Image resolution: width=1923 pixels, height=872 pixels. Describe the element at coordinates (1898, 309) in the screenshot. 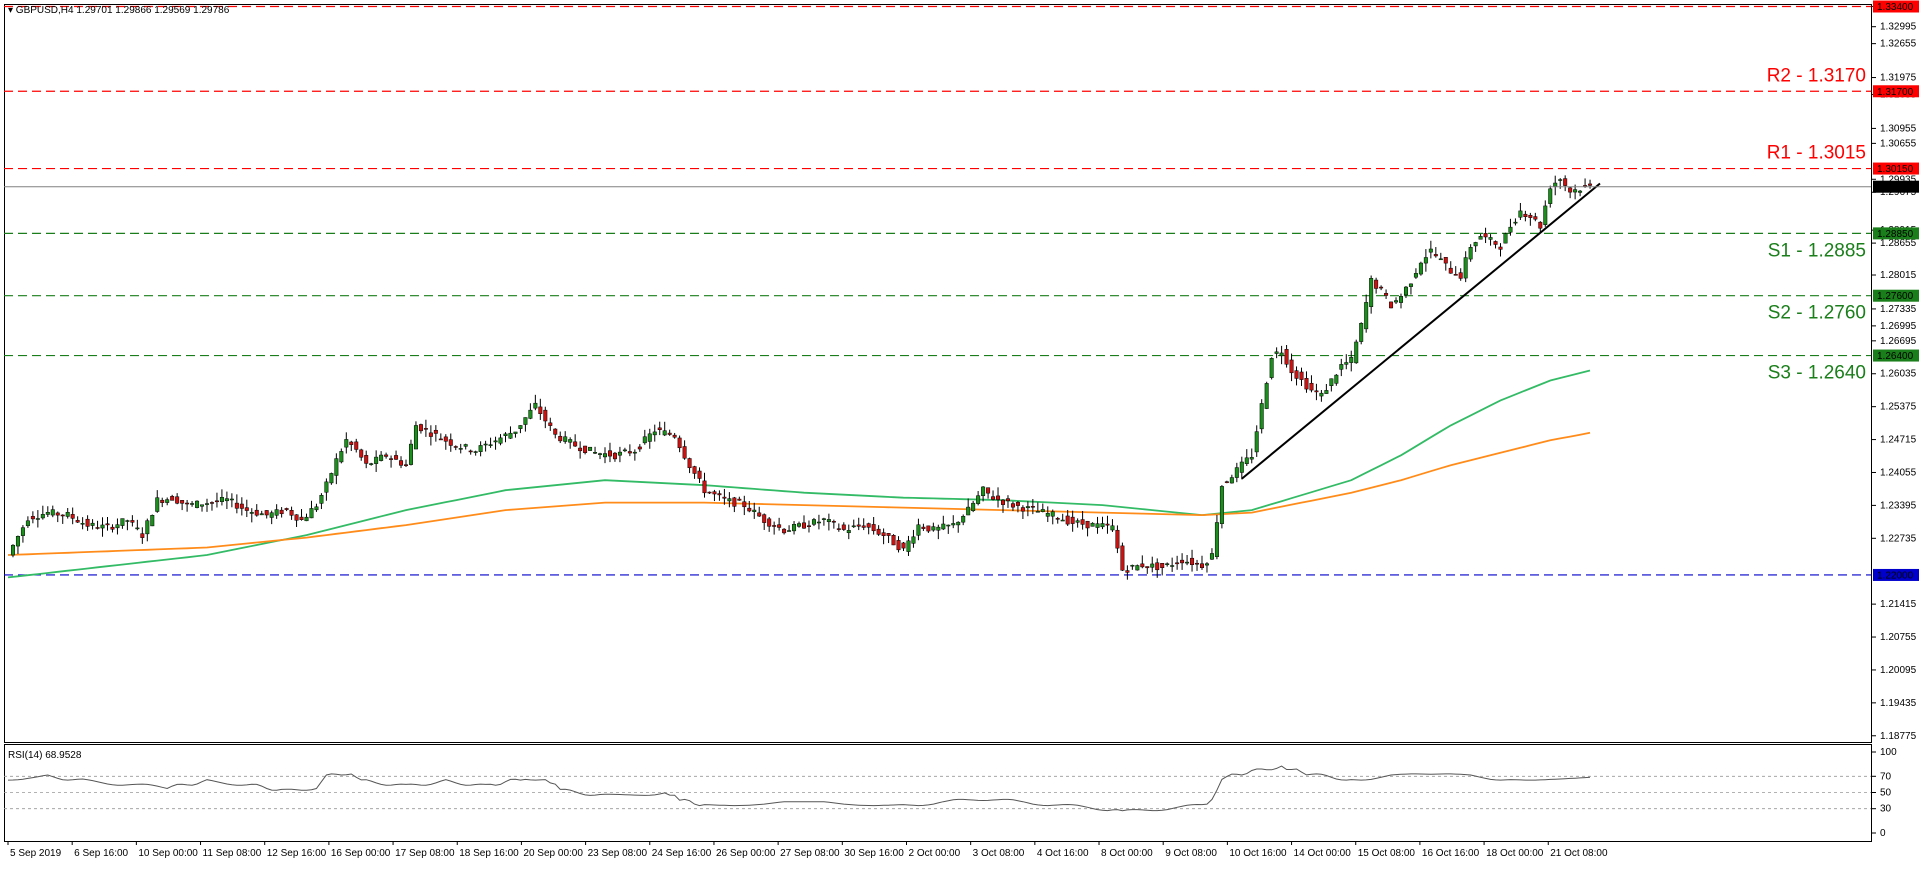

I see `y-tick-label: 1.27335` at that location.